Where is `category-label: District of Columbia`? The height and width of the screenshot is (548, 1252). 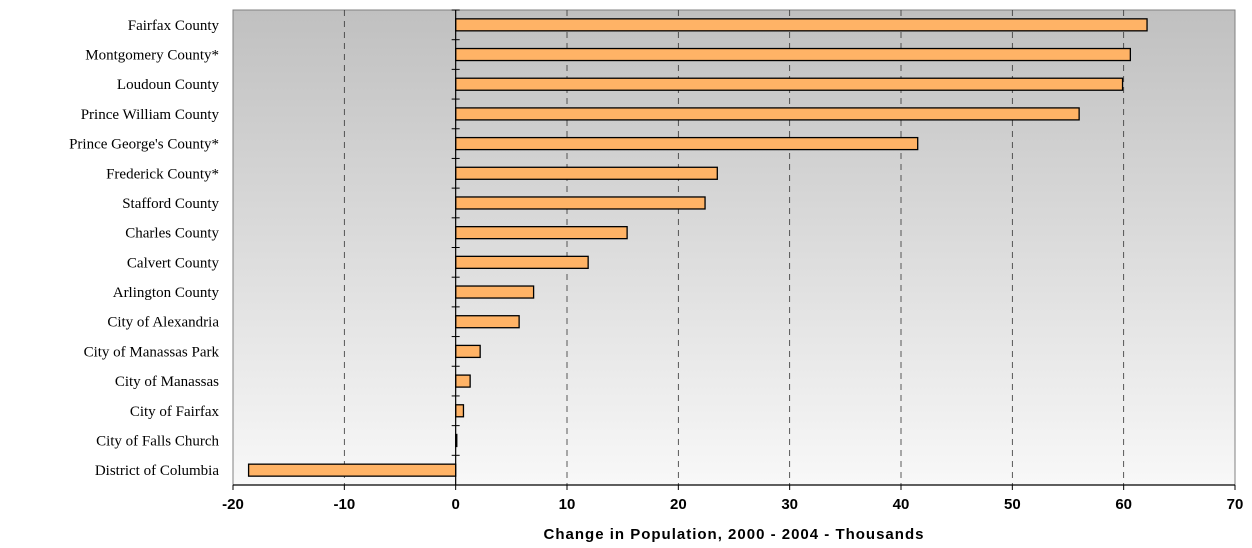 category-label: District of Columbia is located at coordinates (157, 471).